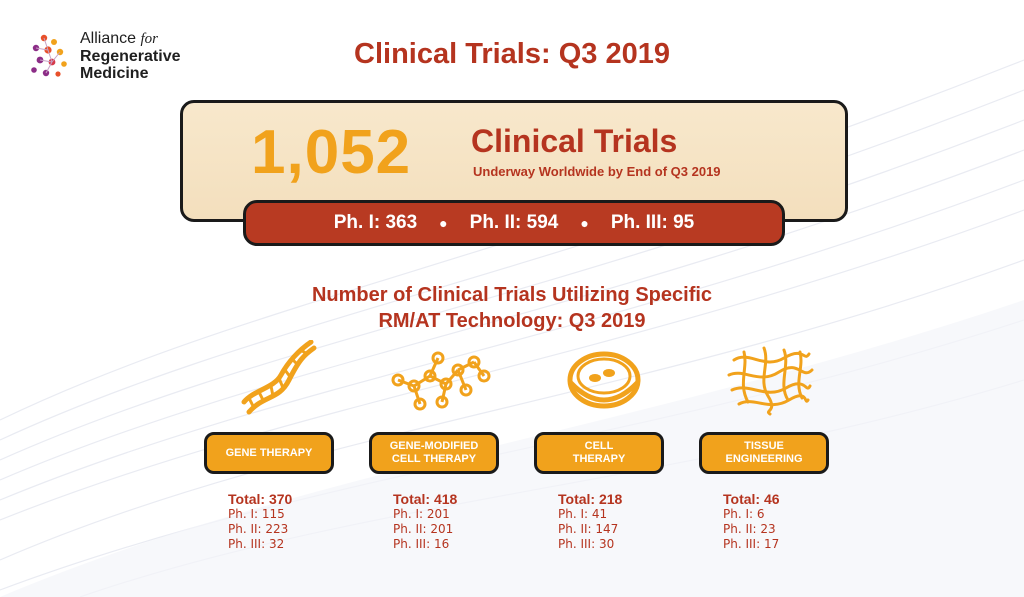 Image resolution: width=1024 pixels, height=597 pixels. What do you see at coordinates (260, 499) in the screenshot?
I see `gene-therapy-total: Total: 370` at bounding box center [260, 499].